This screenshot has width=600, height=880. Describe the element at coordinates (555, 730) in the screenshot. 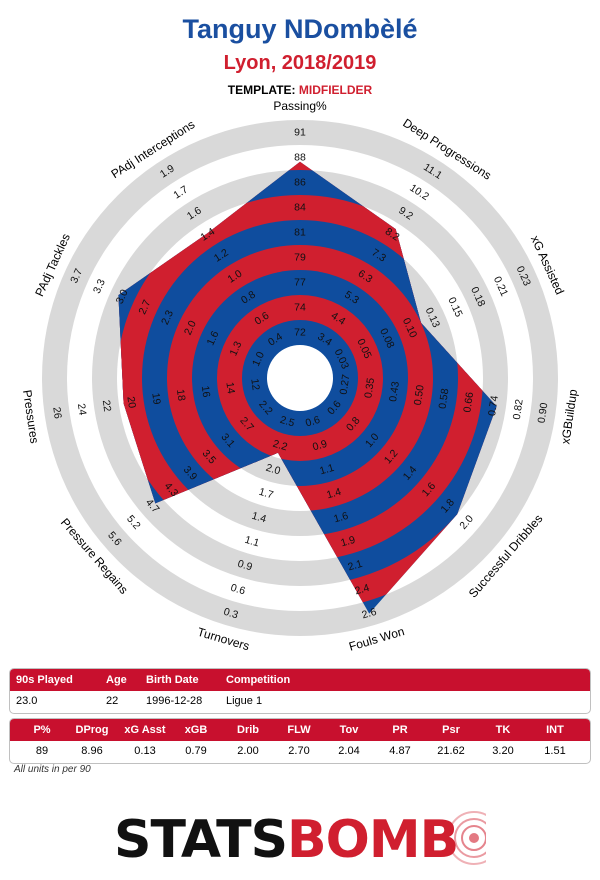

I see `header-cell: INT` at that location.